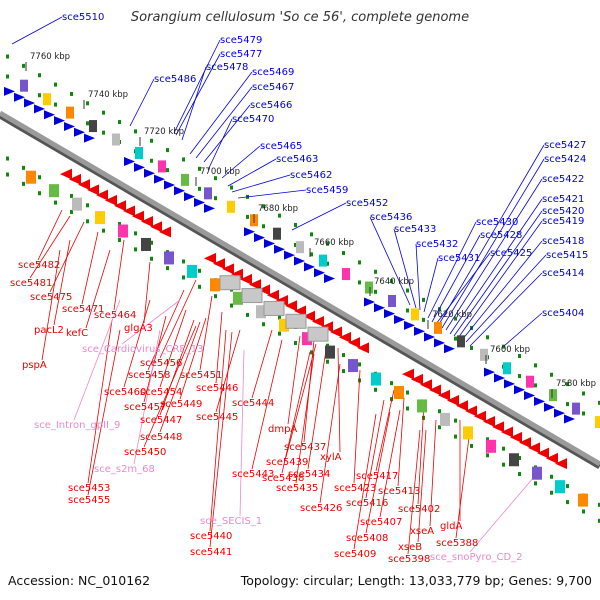 This screenshot has height=600, width=600. What do you see at coordinates (89, 500) in the screenshot?
I see `reverse-gene-label: sce5455` at bounding box center [89, 500].